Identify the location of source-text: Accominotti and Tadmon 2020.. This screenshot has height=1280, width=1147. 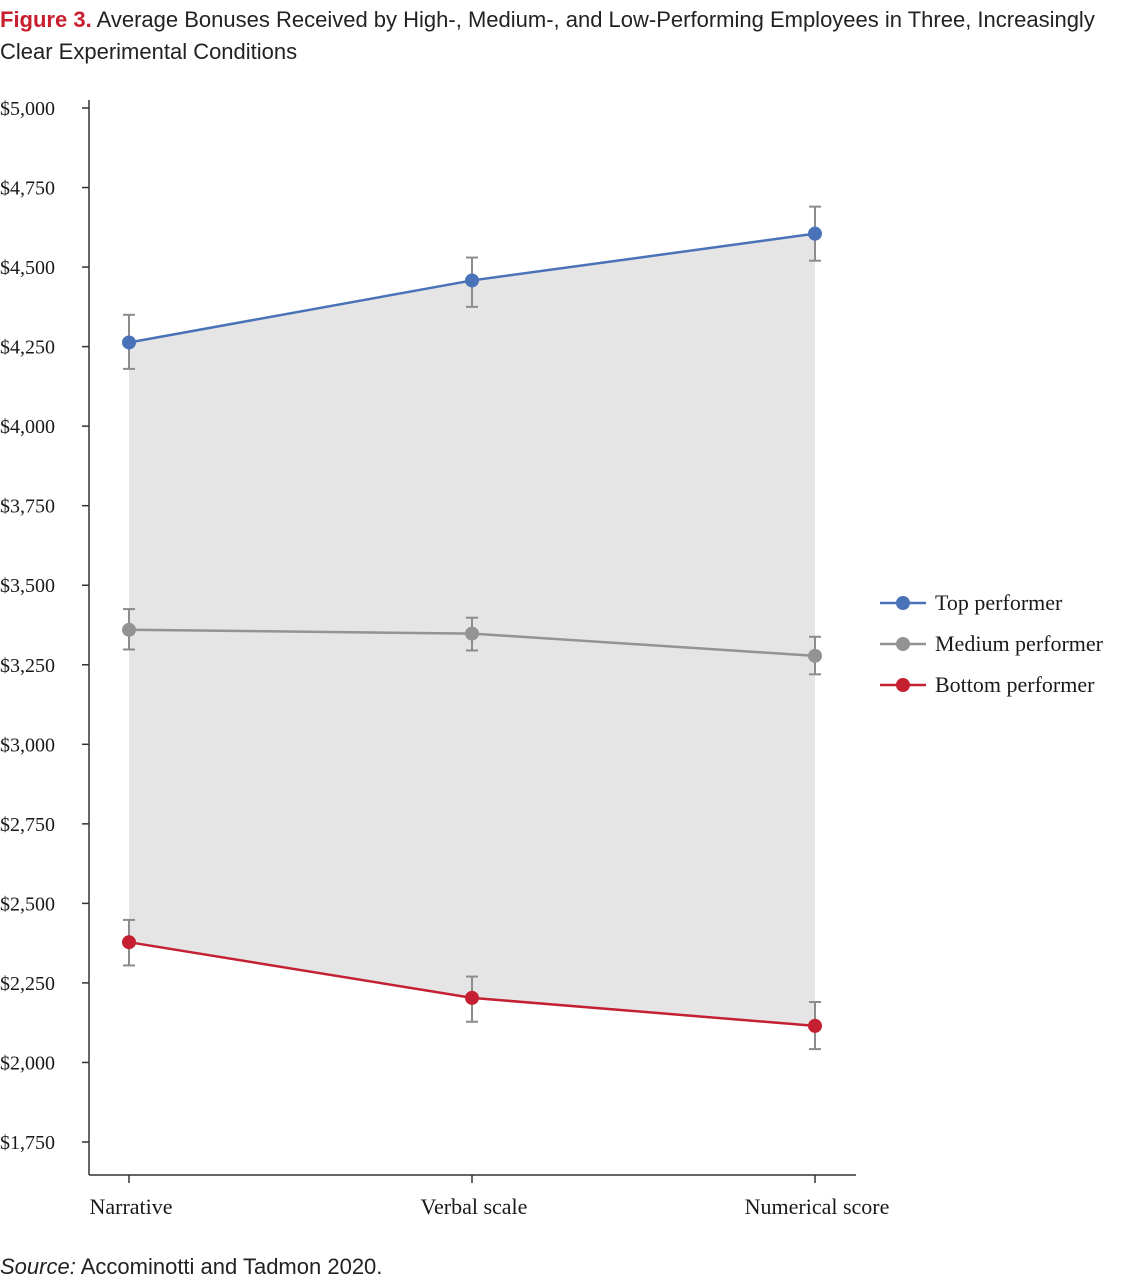
(229, 1266).